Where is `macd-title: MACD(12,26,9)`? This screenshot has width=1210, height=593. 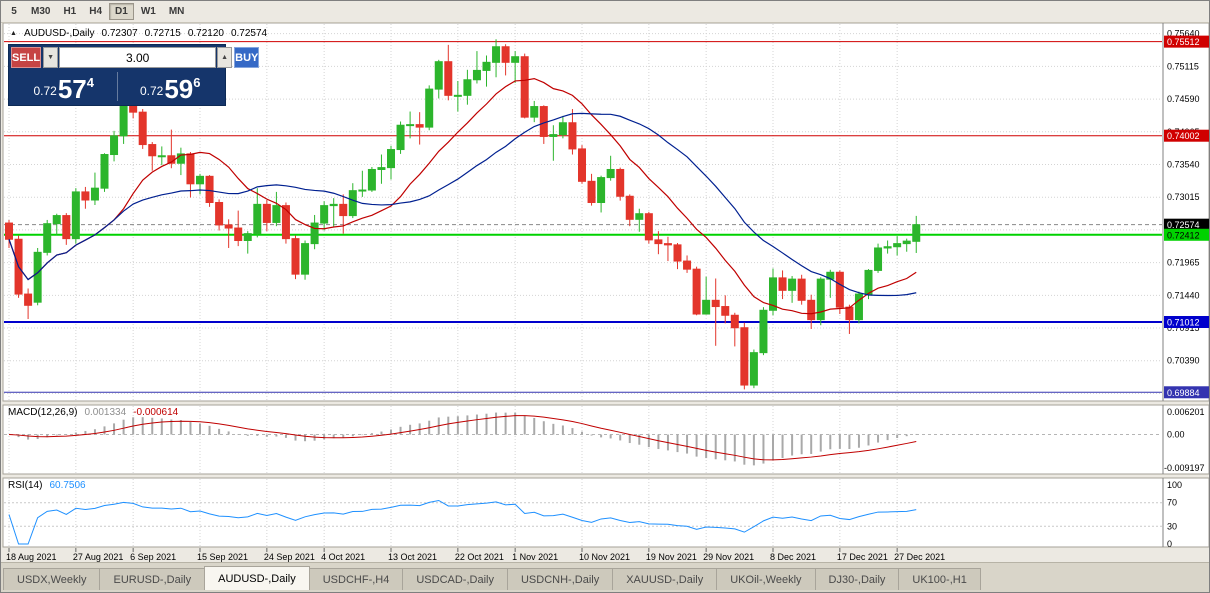 macd-title: MACD(12,26,9) is located at coordinates (43, 412).